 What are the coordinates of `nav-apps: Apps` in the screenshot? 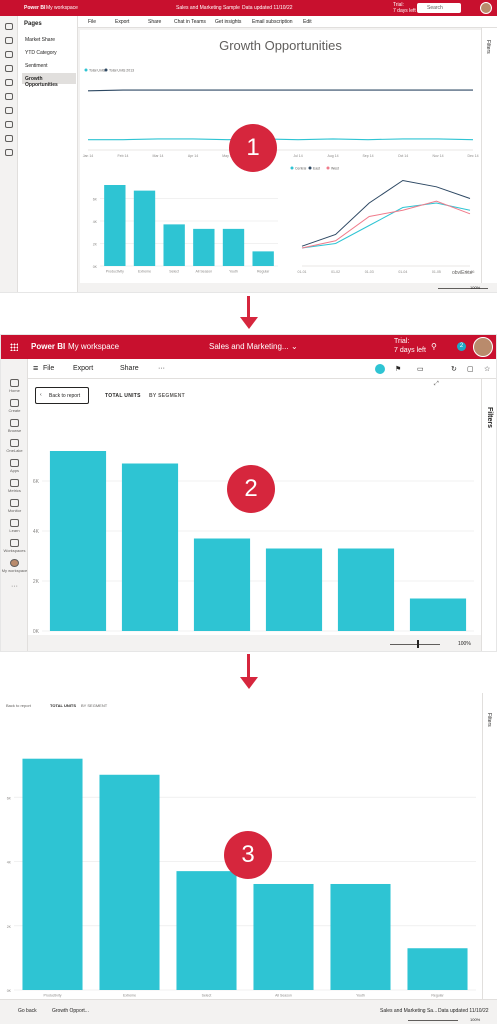 It's located at (14, 466).